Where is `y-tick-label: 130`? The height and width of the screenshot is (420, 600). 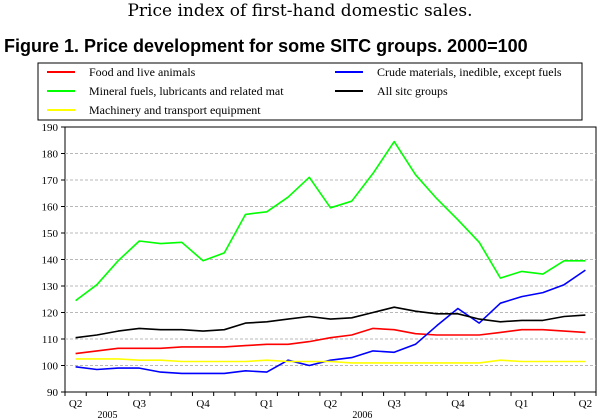 y-tick-label: 130 is located at coordinates (50, 287).